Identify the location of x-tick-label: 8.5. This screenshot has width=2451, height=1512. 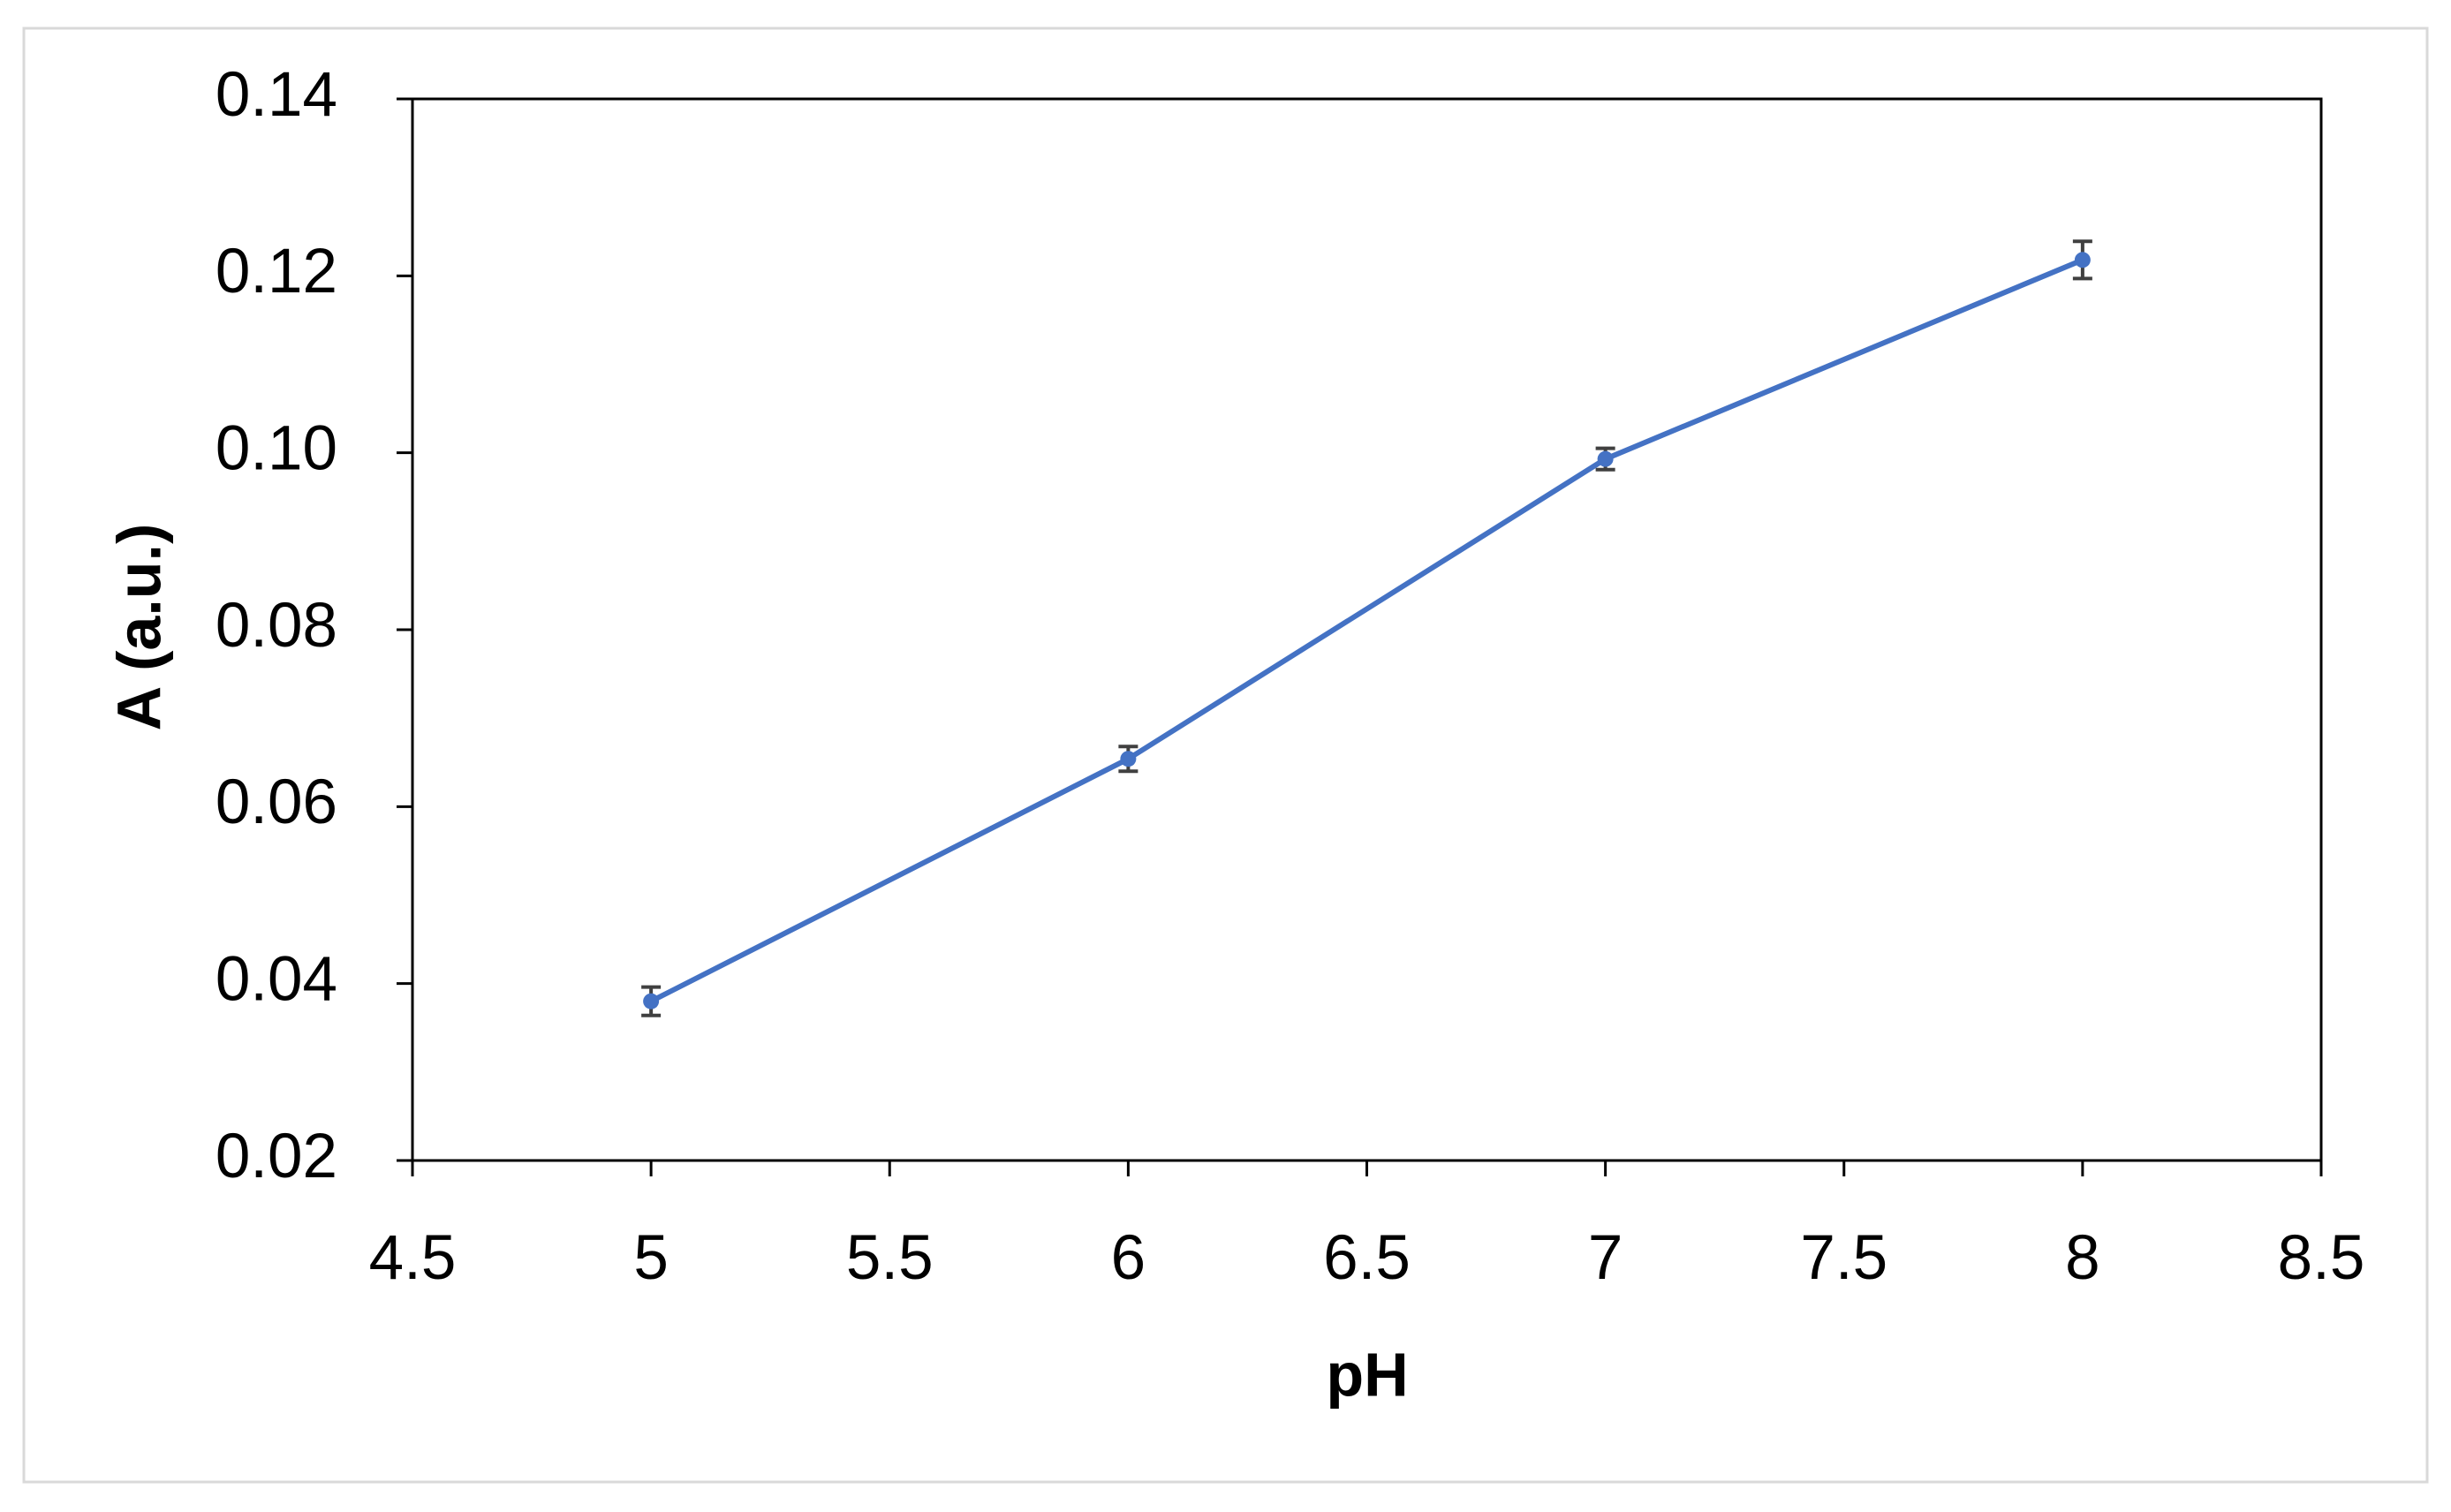
(2322, 1258).